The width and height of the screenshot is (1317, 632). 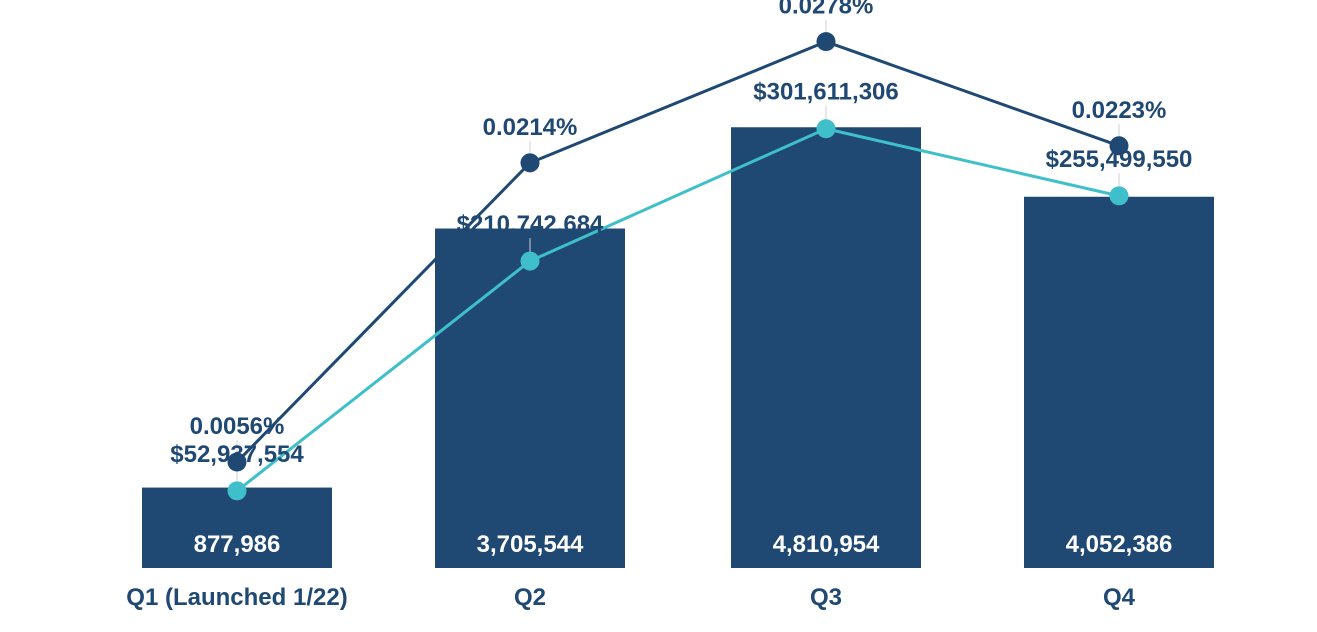 What do you see at coordinates (530, 224) in the screenshot?
I see `amount-value-label-2: $210,742,684` at bounding box center [530, 224].